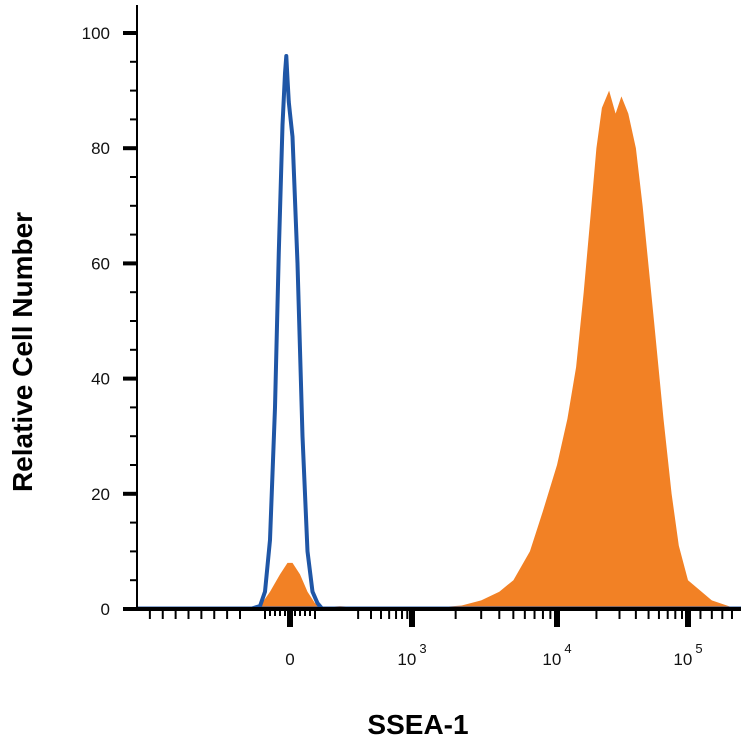 The width and height of the screenshot is (742, 746). What do you see at coordinates (100, 148) in the screenshot?
I see `y-tick-label: 80` at bounding box center [100, 148].